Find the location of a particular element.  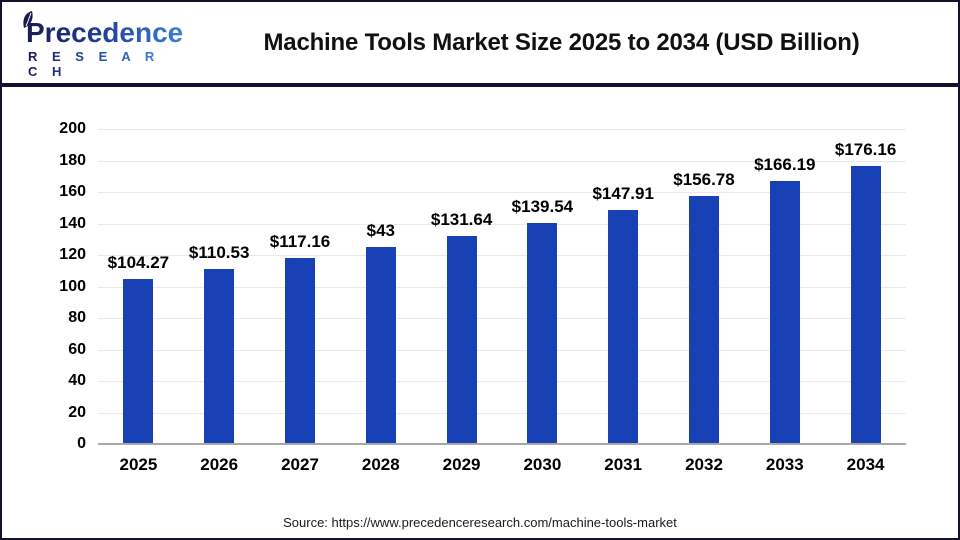

x-tick-2027: 2027 is located at coordinates (300, 464).